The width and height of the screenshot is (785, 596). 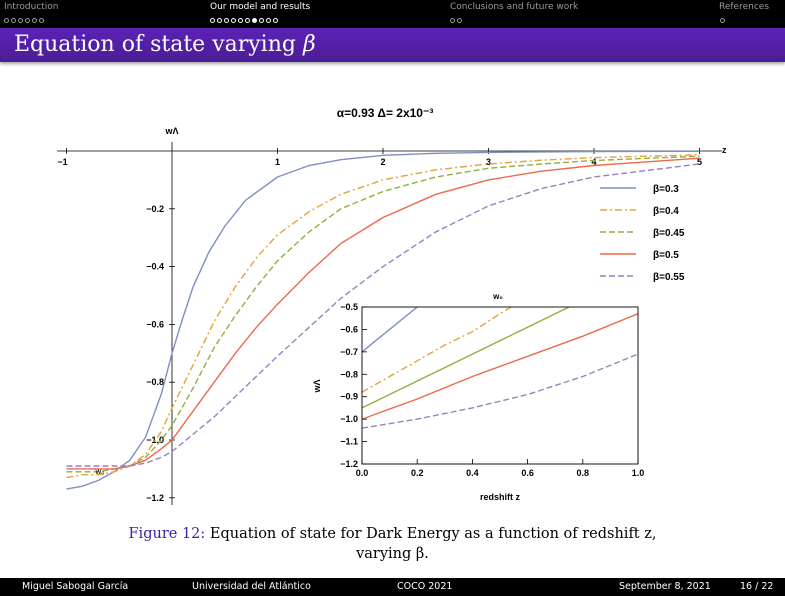 What do you see at coordinates (362, 473) in the screenshot?
I see `inset-x-tick-label: 0.0` at bounding box center [362, 473].